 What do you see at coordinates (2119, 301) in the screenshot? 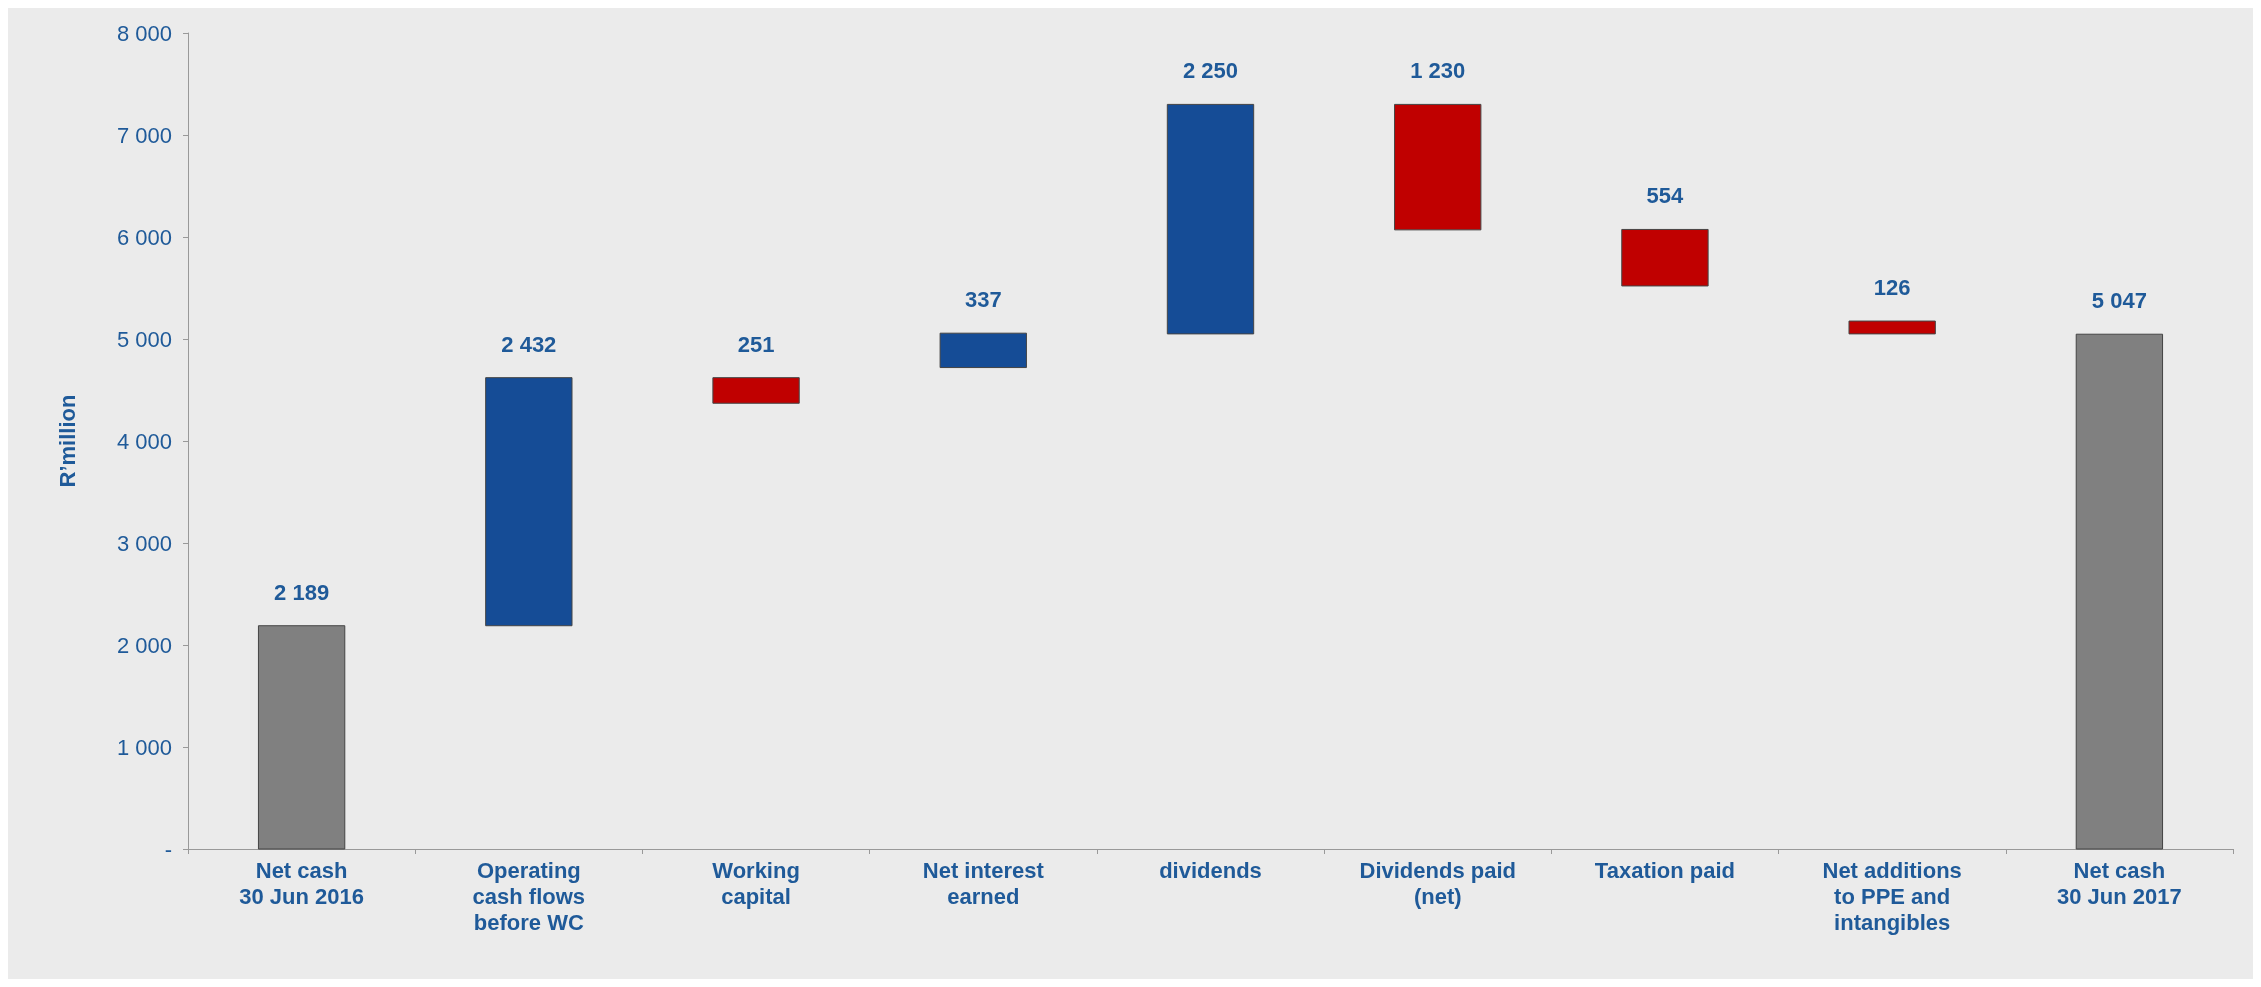
I see `data-label: 5 047` at bounding box center [2119, 301].